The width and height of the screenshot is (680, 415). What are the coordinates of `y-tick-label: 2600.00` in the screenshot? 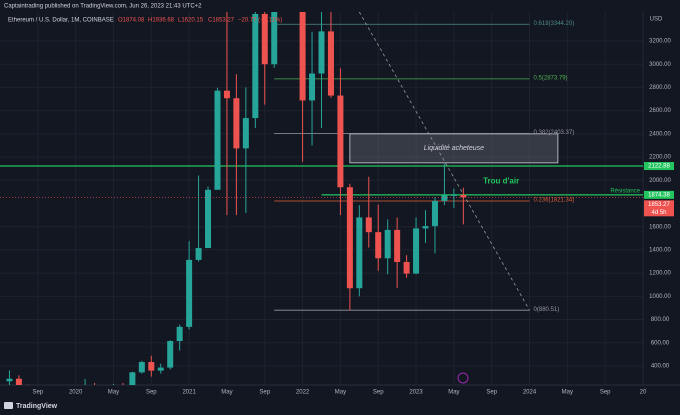 It's located at (660, 111).